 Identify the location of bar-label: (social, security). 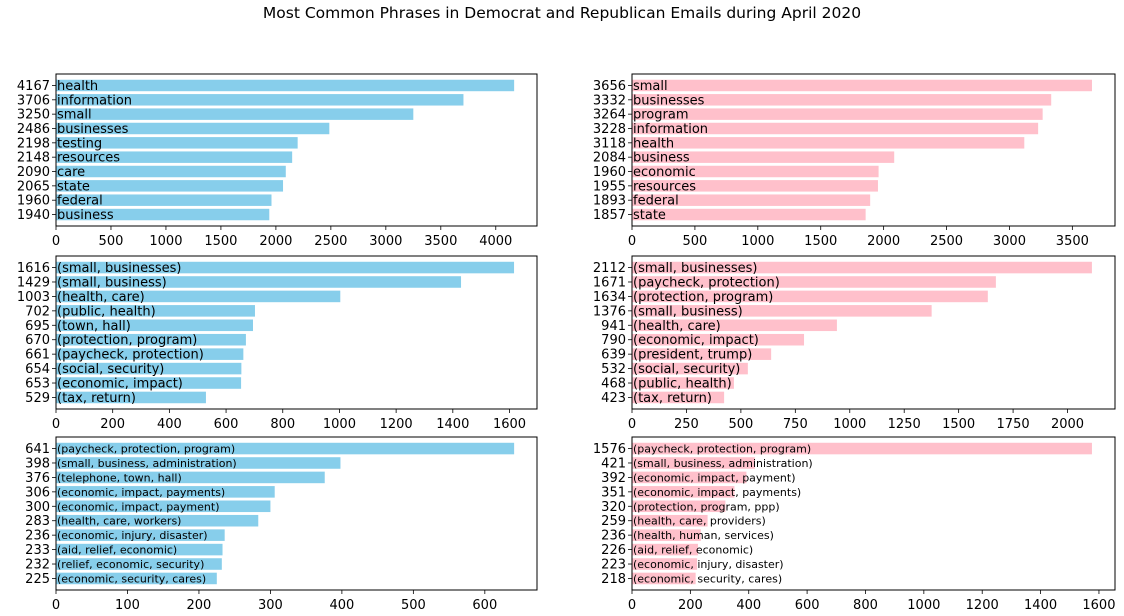
(110, 369).